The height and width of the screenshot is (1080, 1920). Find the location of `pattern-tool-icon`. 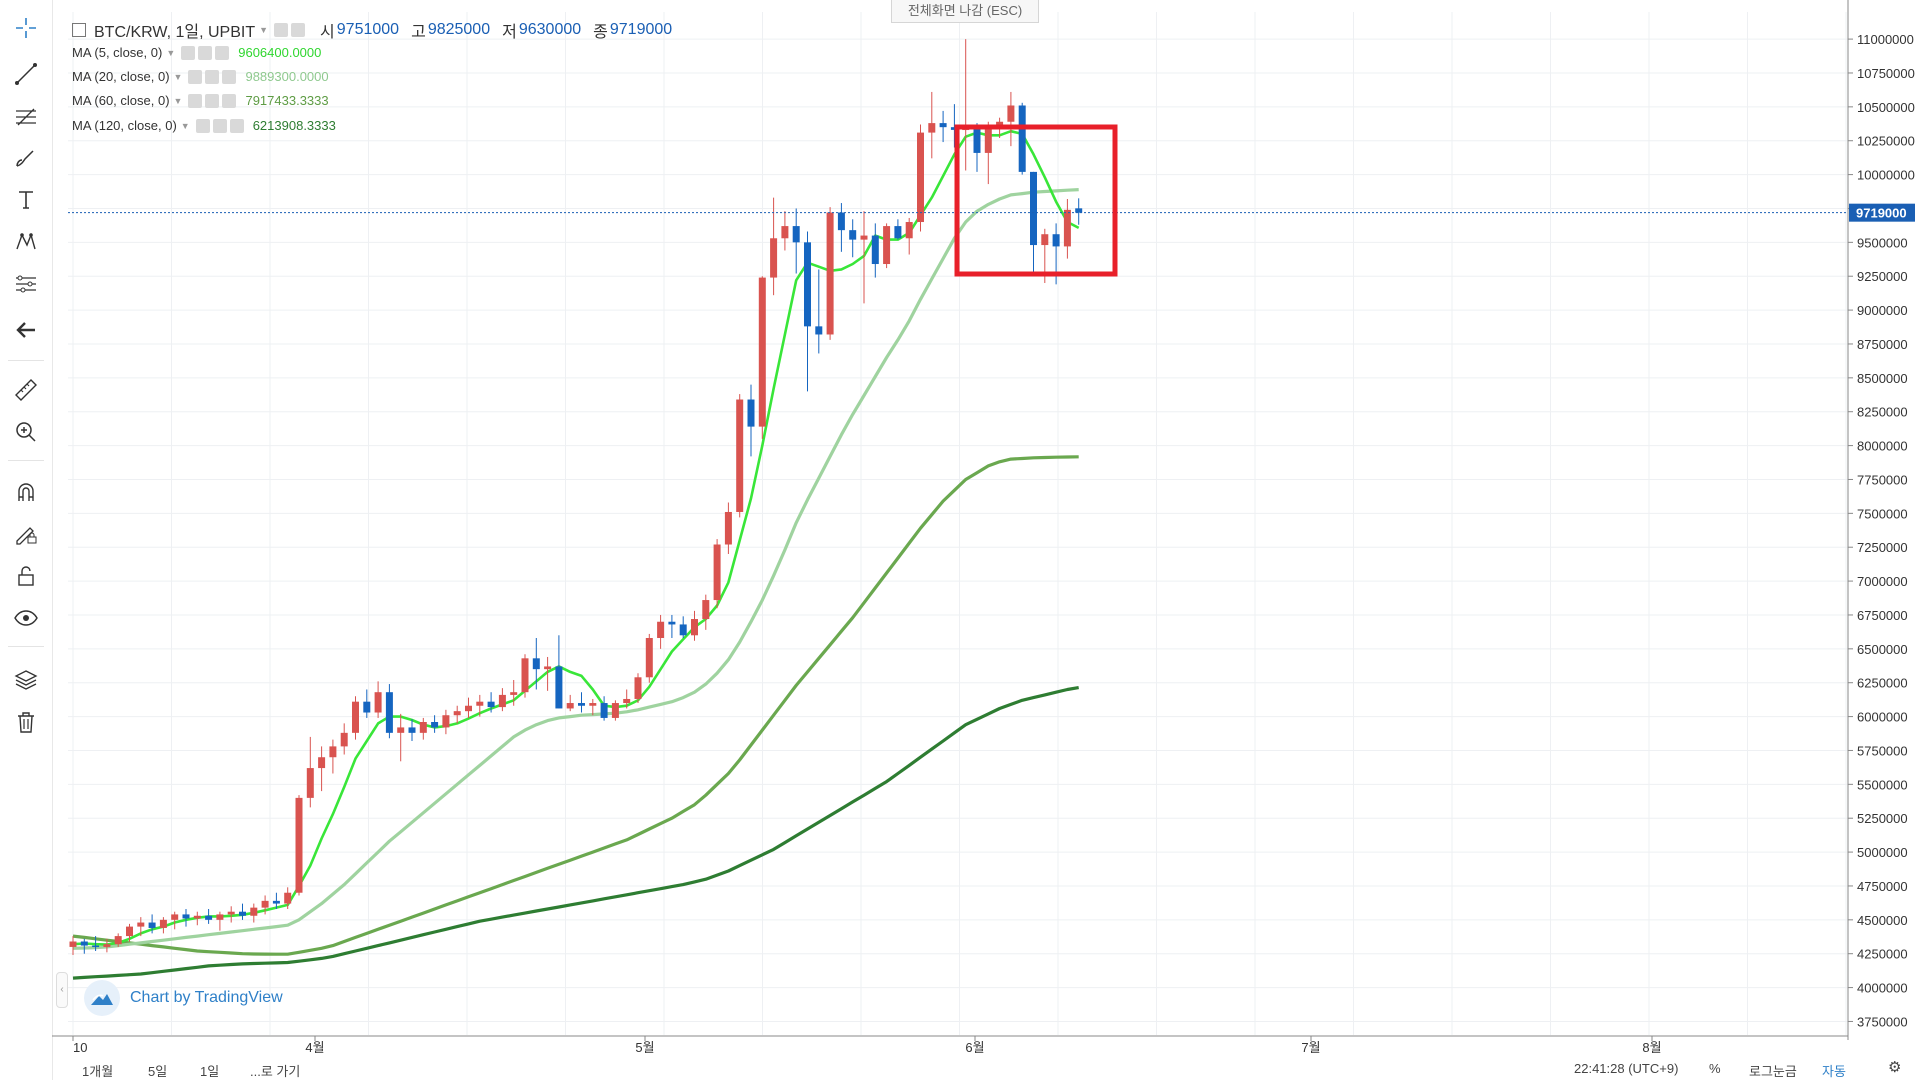

pattern-tool-icon is located at coordinates (26, 242).